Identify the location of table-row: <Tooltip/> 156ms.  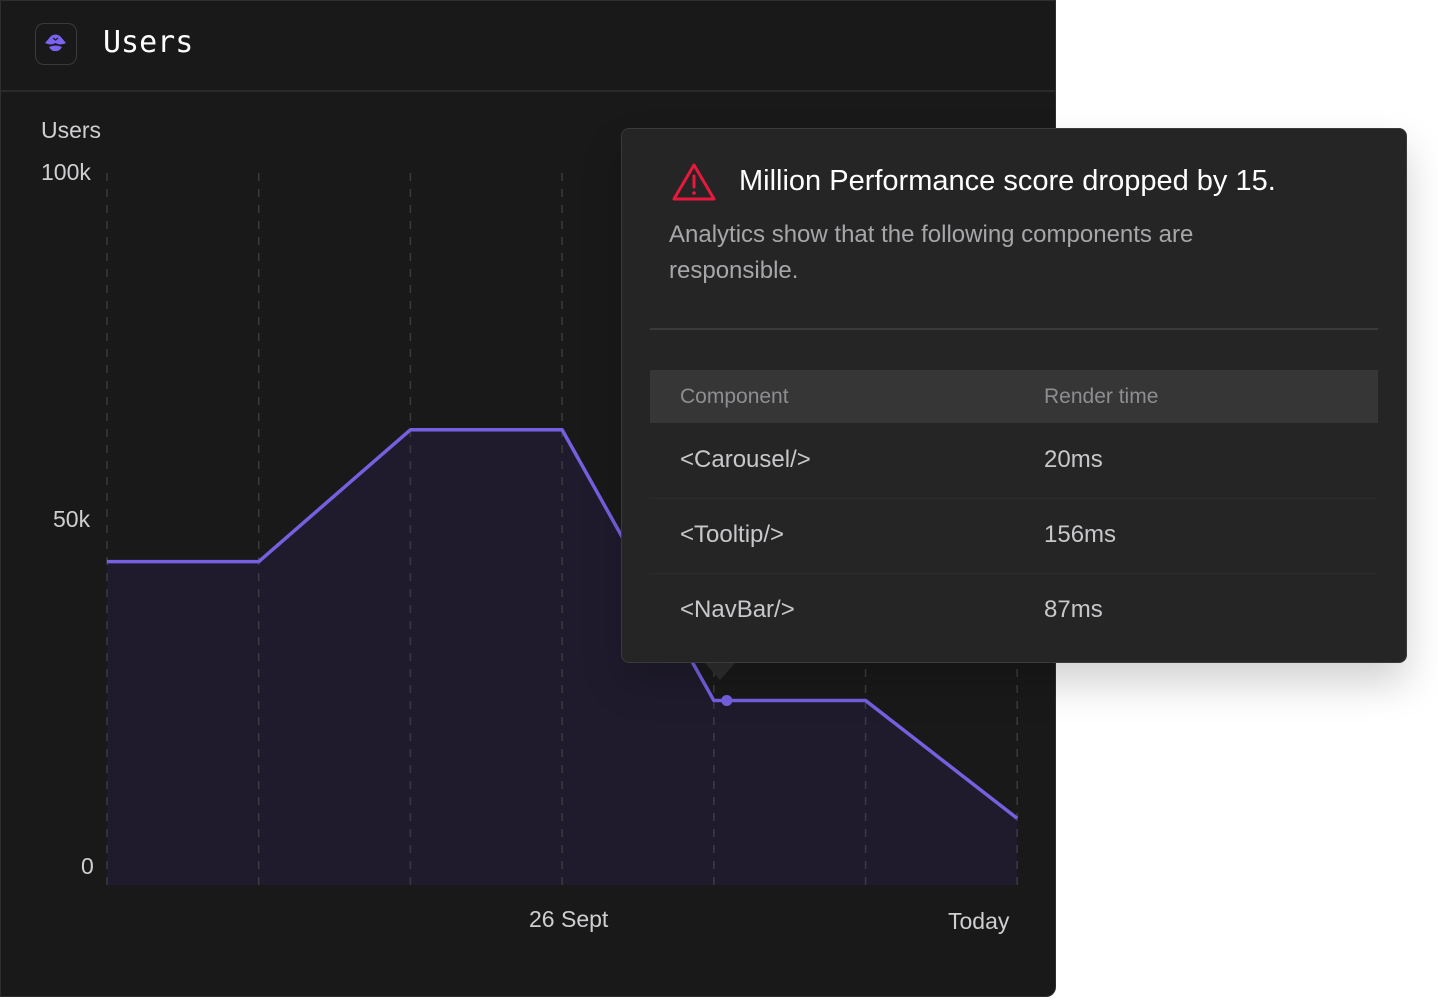
(1014, 536).